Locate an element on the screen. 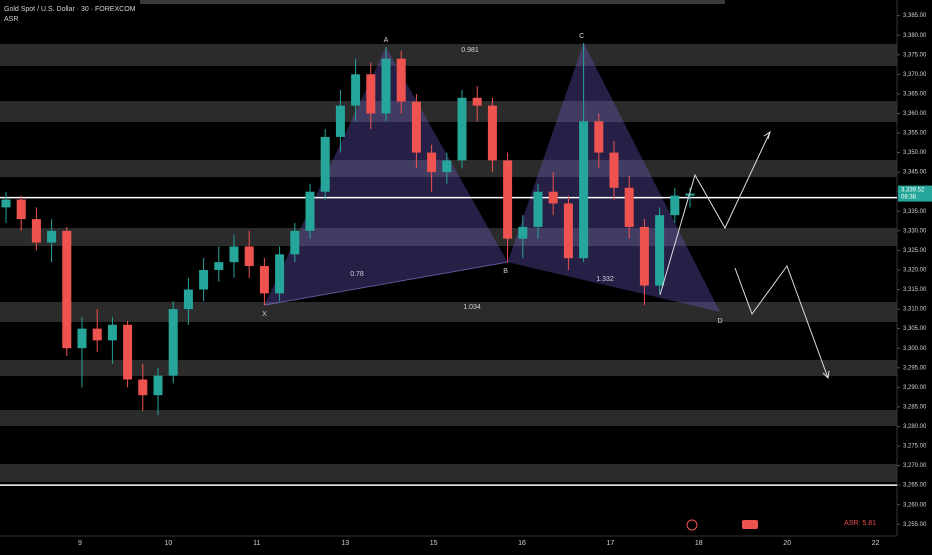 This screenshot has width=932, height=555. y-tick-label: 3,280.00 is located at coordinates (915, 427).